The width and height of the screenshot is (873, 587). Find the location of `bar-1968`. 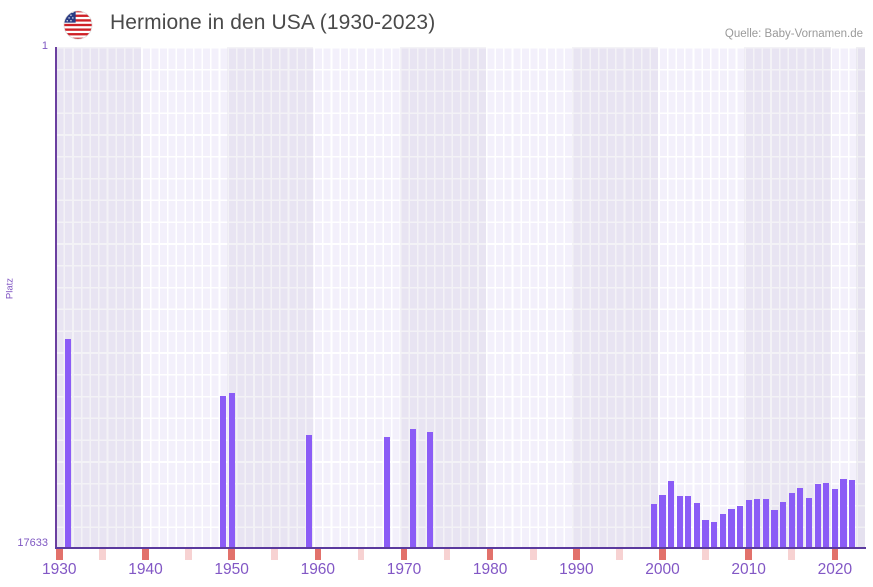

bar-1968 is located at coordinates (386, 492).